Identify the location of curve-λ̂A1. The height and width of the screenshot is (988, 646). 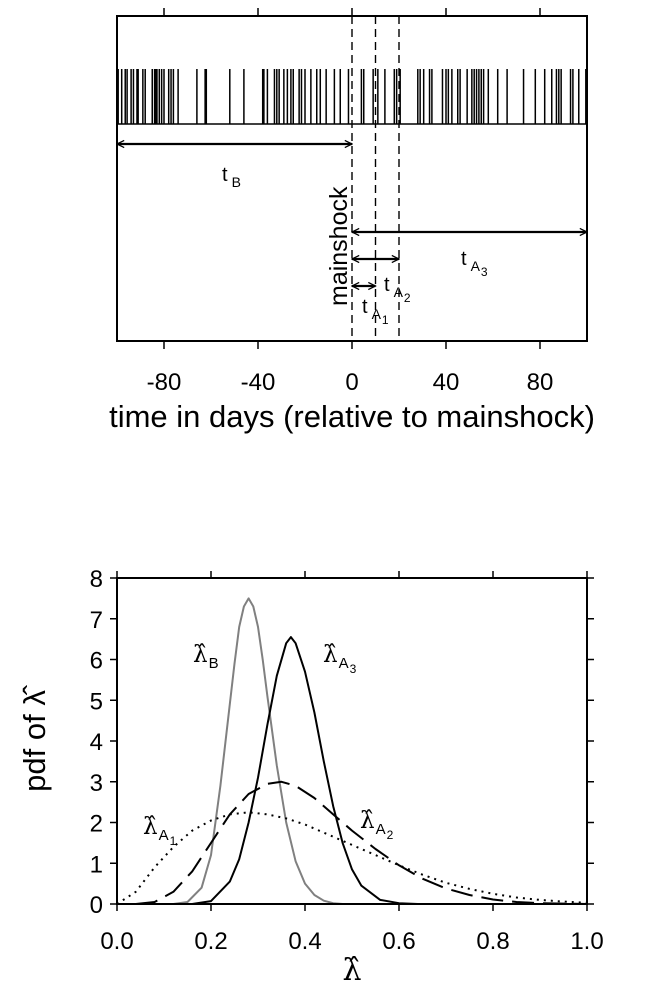
(352, 858).